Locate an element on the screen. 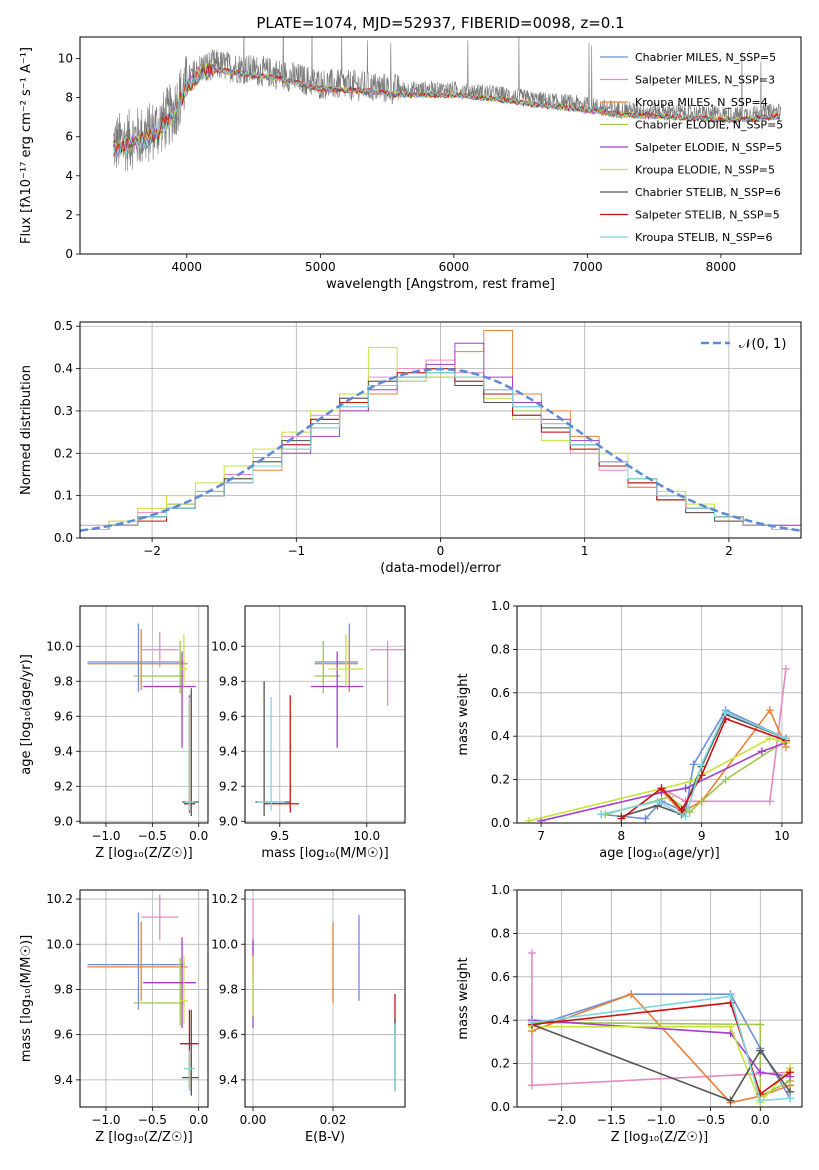  y-axis-label: Flux [fλ10⁻¹⁷ erg cm⁻² s⁻¹ A⁻¹] is located at coordinates (26, 145).